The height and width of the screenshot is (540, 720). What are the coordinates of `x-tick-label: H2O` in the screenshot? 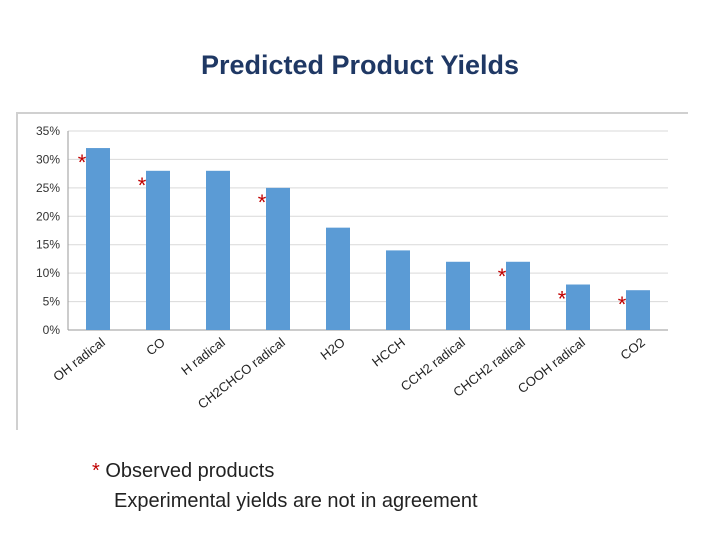 It's located at (333, 349).